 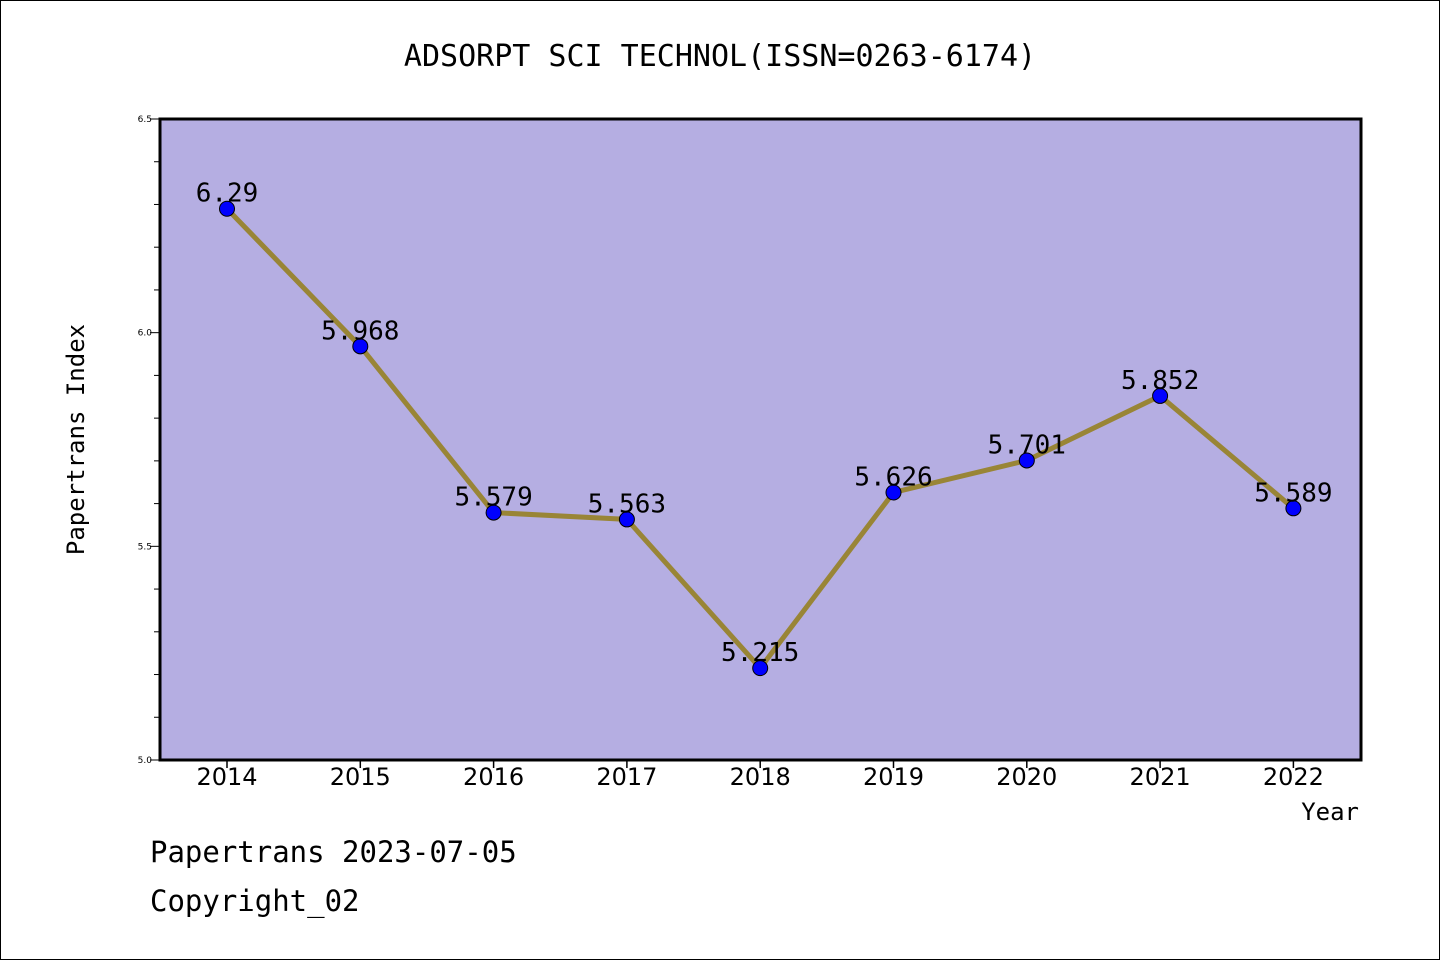 What do you see at coordinates (493, 777) in the screenshot?
I see `x-tick-label: 2016` at bounding box center [493, 777].